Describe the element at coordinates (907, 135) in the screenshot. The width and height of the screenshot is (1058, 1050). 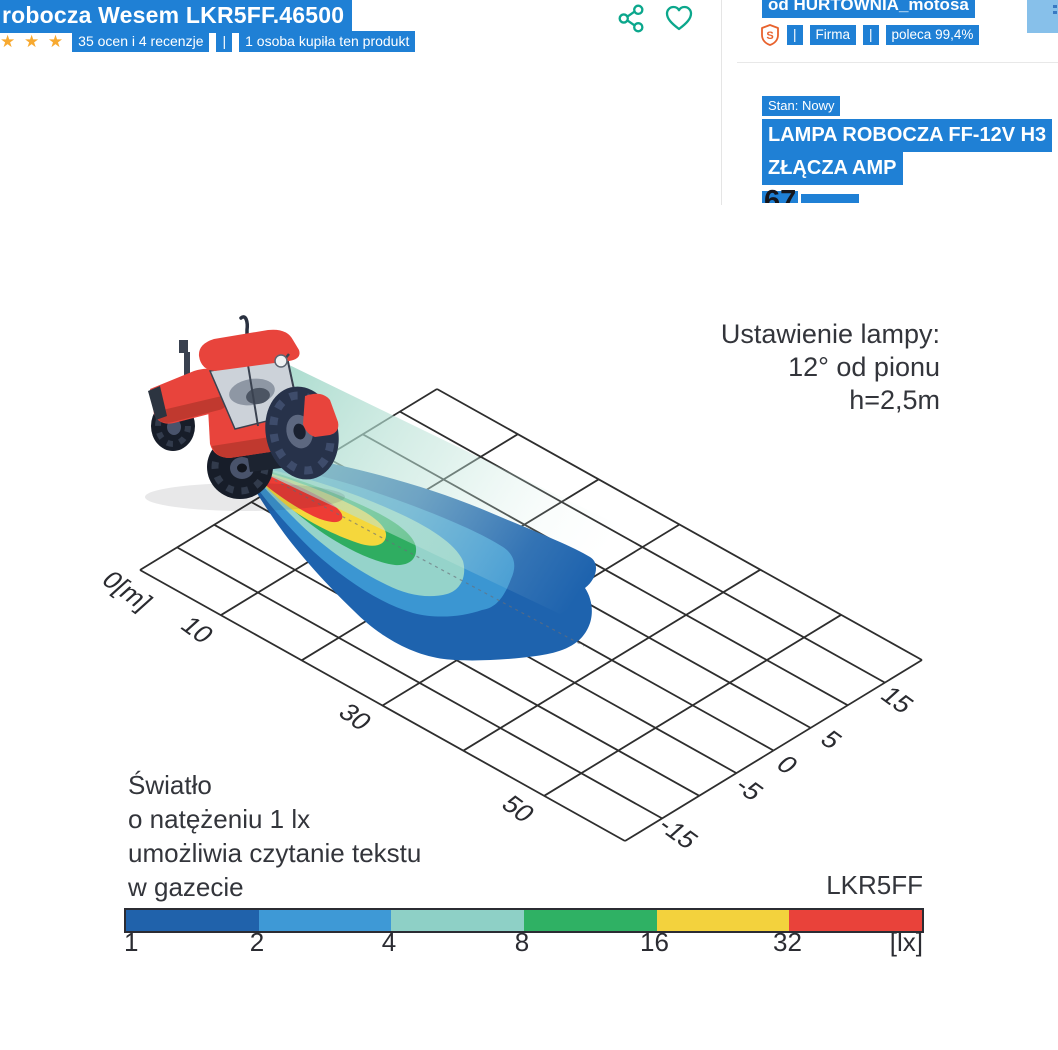
I see `offer-title-line1: LAMPA ROBOCZA FF-12V H3` at that location.